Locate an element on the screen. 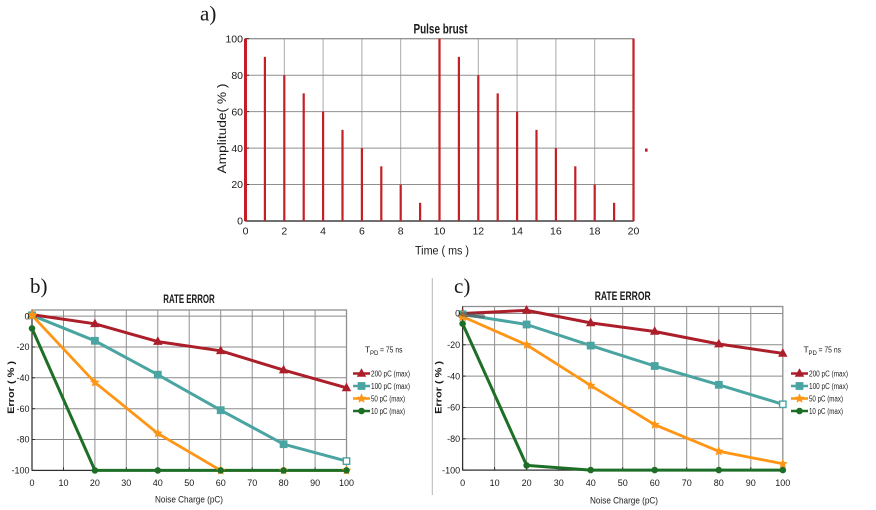 The width and height of the screenshot is (876, 510). svg-text: 12 is located at coordinates (478, 232).